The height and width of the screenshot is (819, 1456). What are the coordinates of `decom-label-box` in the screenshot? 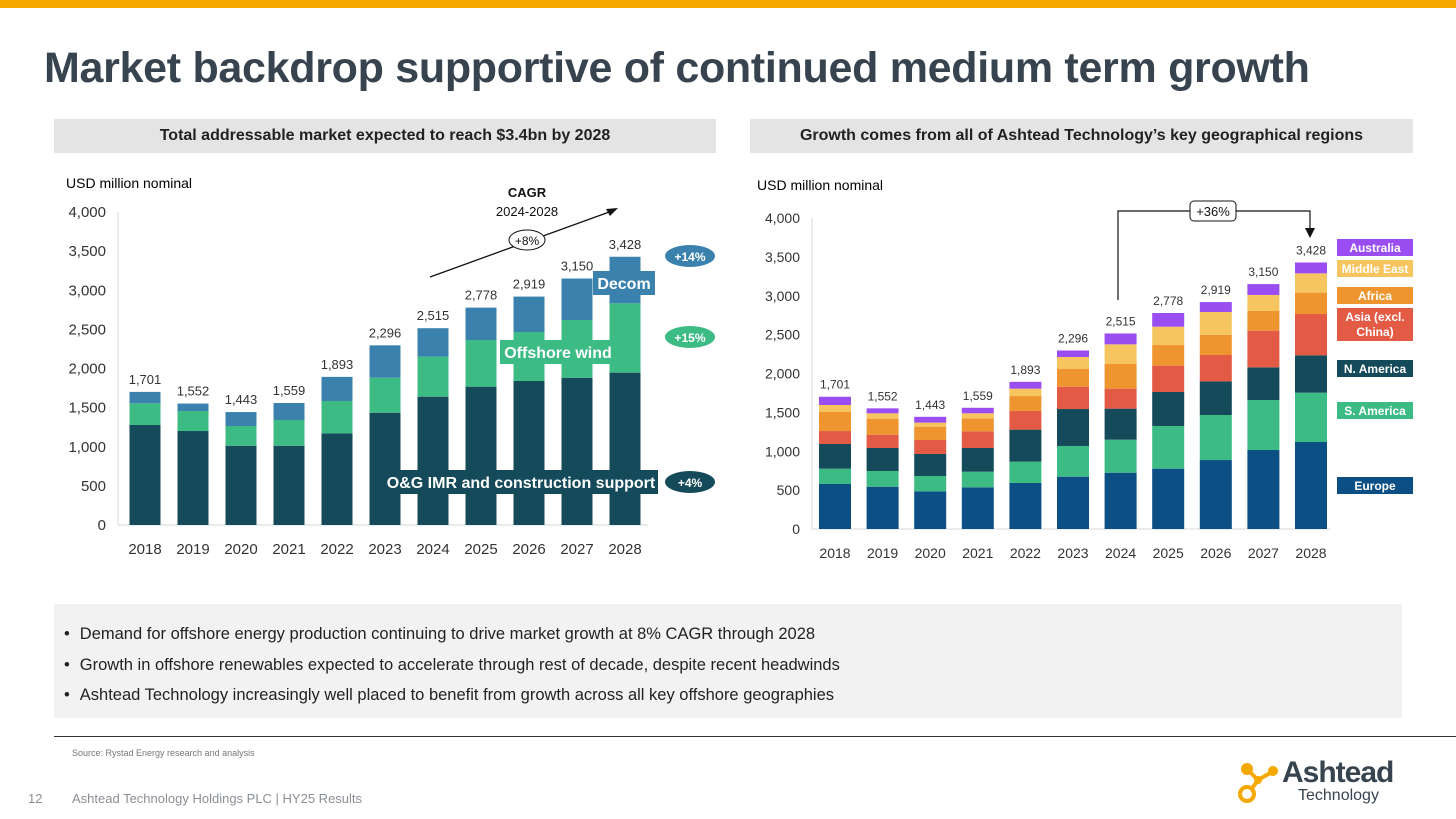 It's located at (624, 283).